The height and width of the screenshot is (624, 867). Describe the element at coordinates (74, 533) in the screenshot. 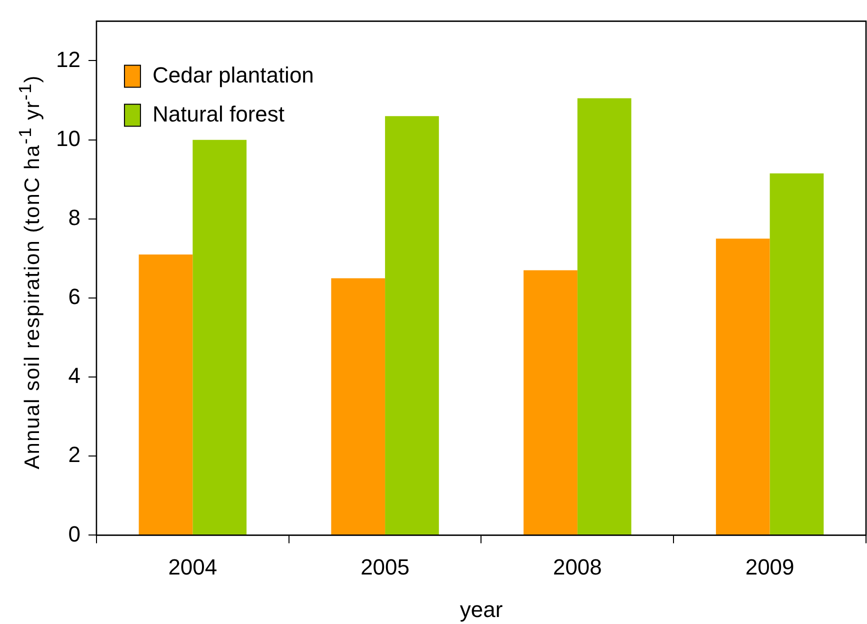

I see `y-tick-label: 0` at that location.